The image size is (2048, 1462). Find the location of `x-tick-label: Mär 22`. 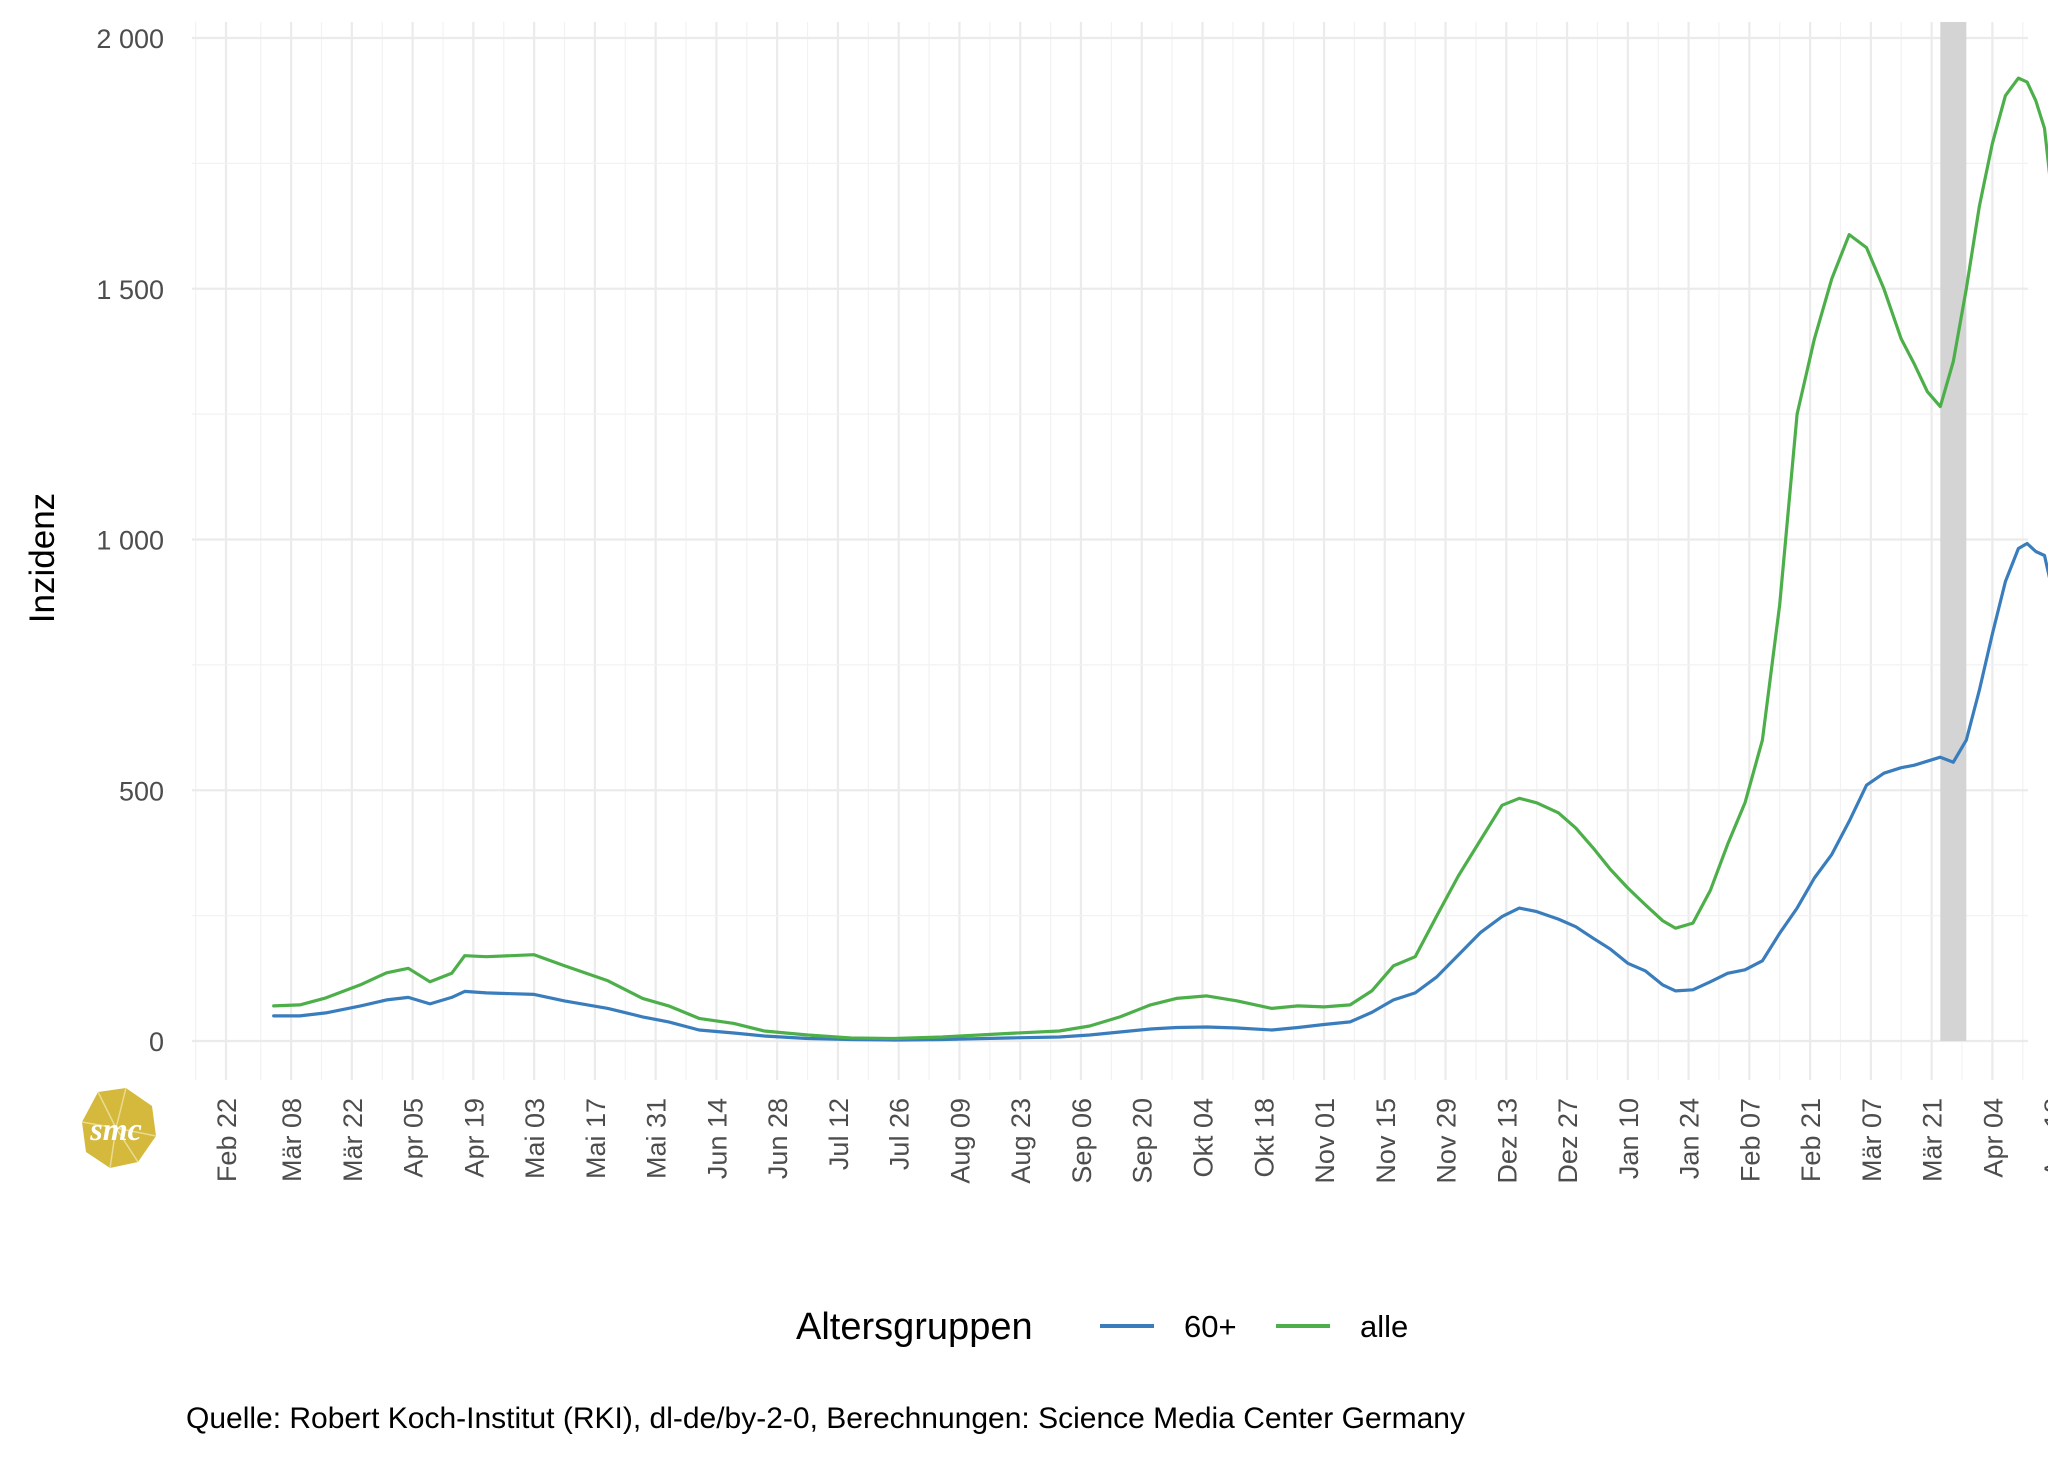

x-tick-label: Mär 22 is located at coordinates (353, 1140).